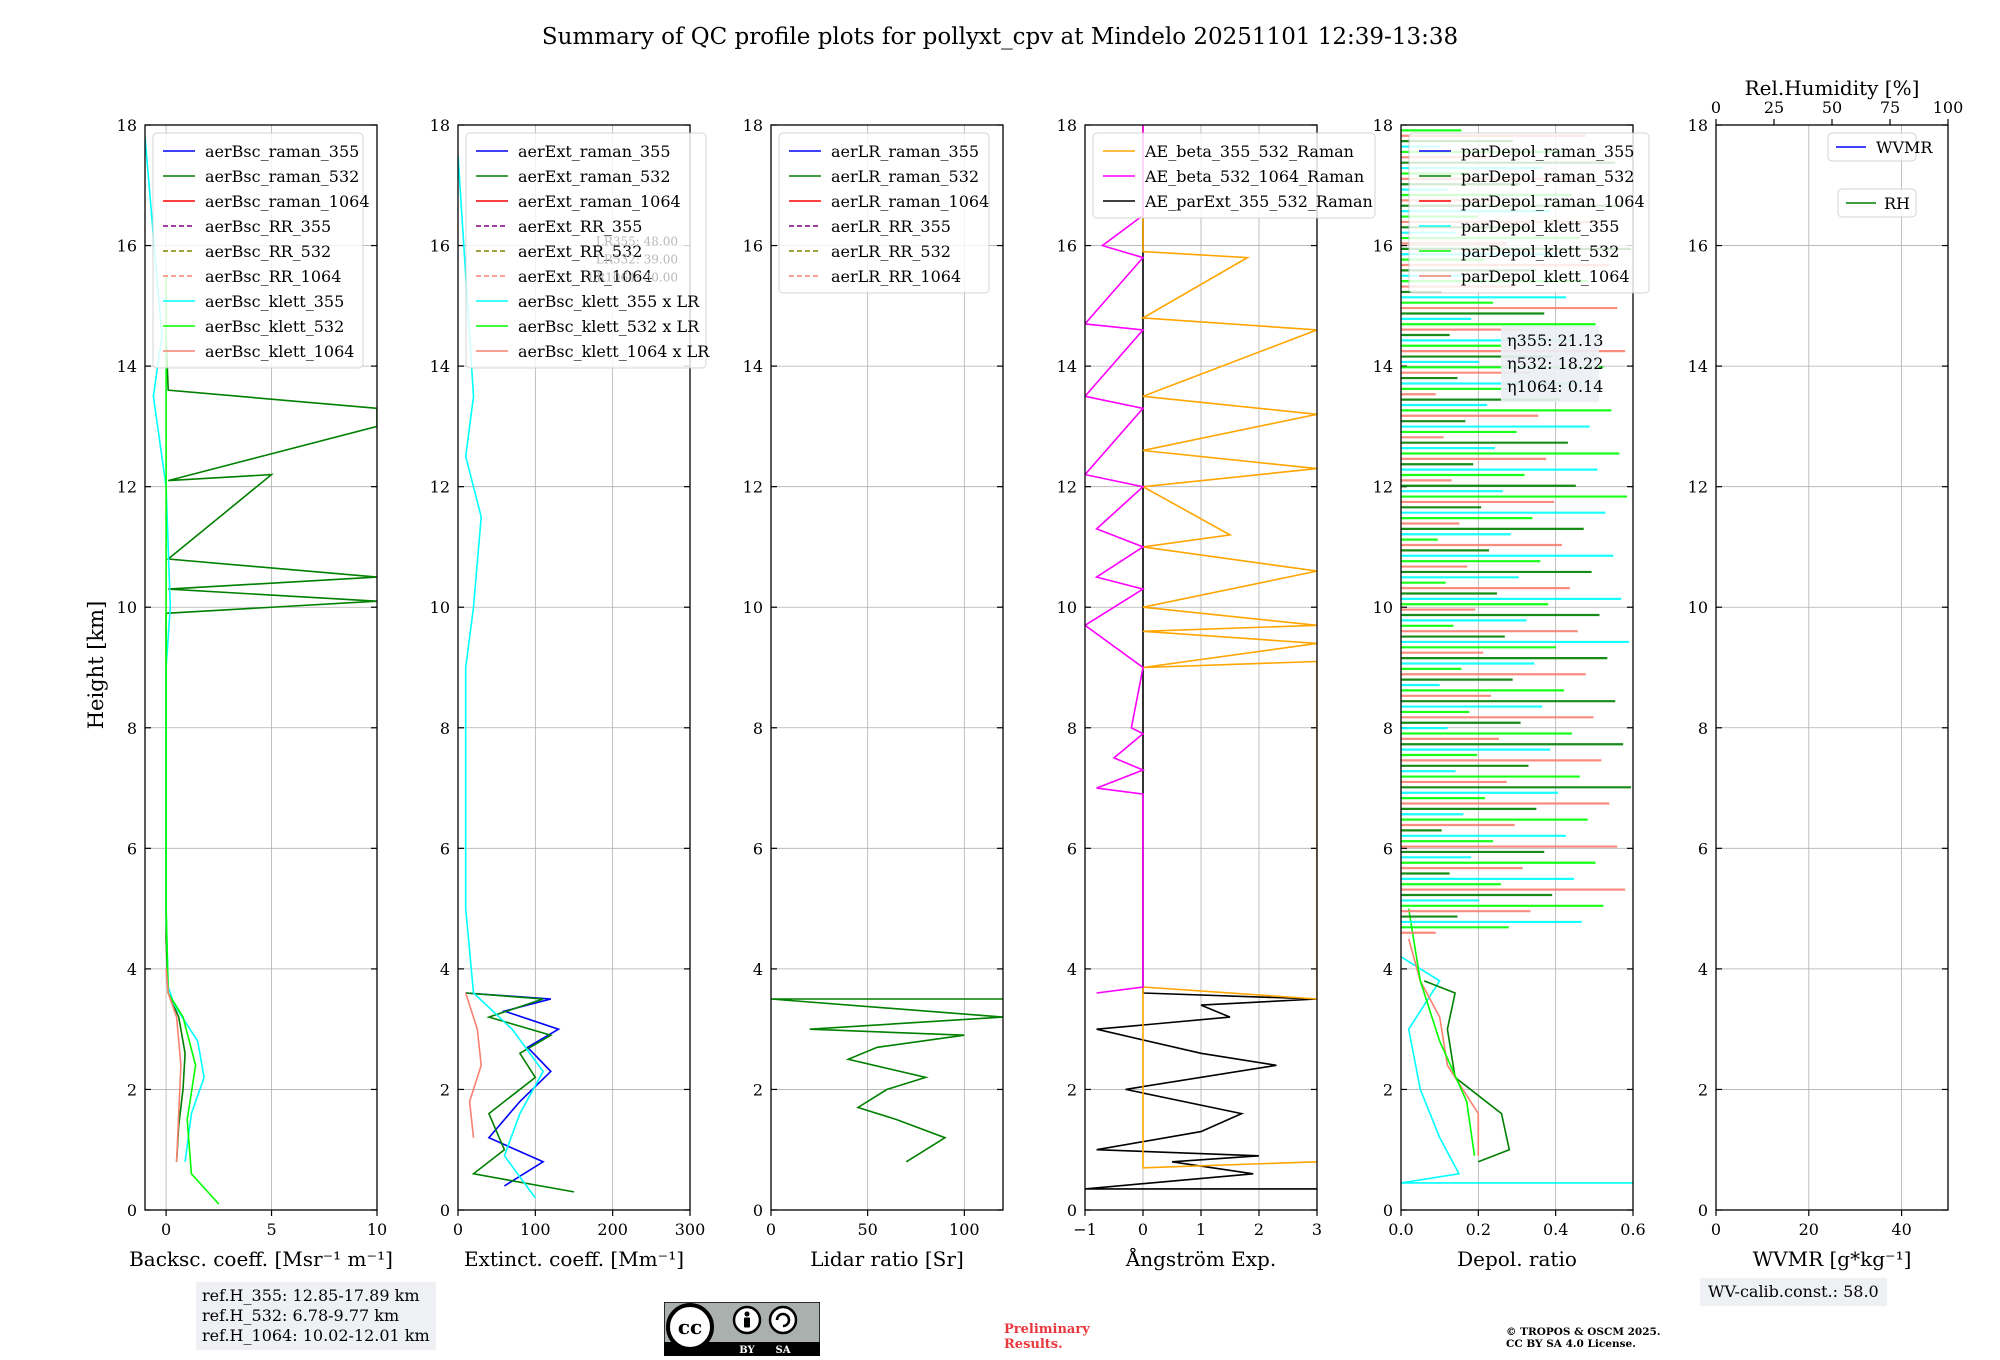 This screenshot has width=2000, height=1360. I want to click on series-line-AE_beta_532_1064_Raman, so click(1115, 559).